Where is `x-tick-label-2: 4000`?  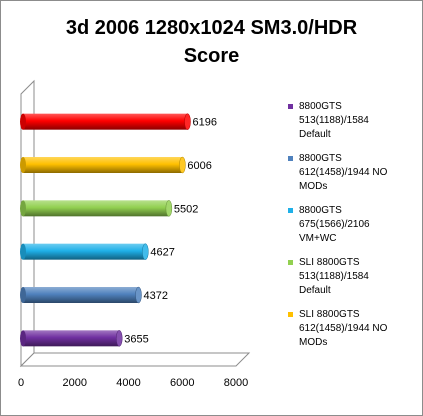
x-tick-label-2: 4000 is located at coordinates (128, 383).